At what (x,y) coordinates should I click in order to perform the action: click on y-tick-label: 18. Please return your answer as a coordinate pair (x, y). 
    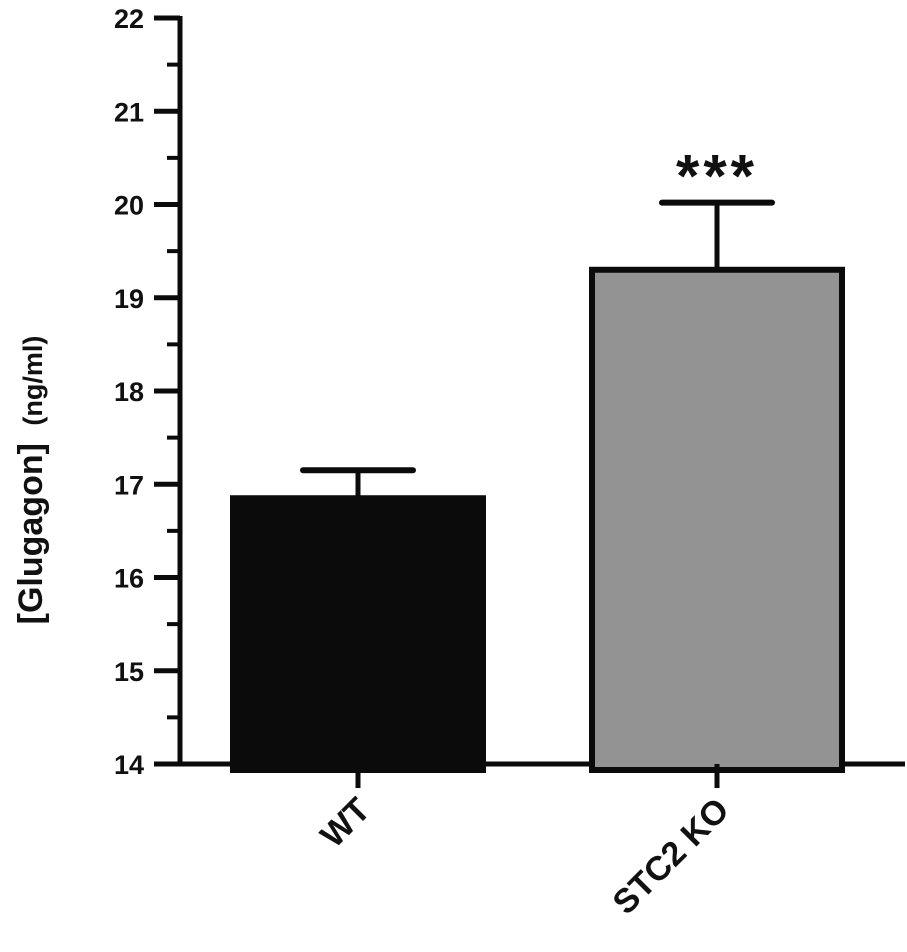
    Looking at the image, I should click on (129, 392).